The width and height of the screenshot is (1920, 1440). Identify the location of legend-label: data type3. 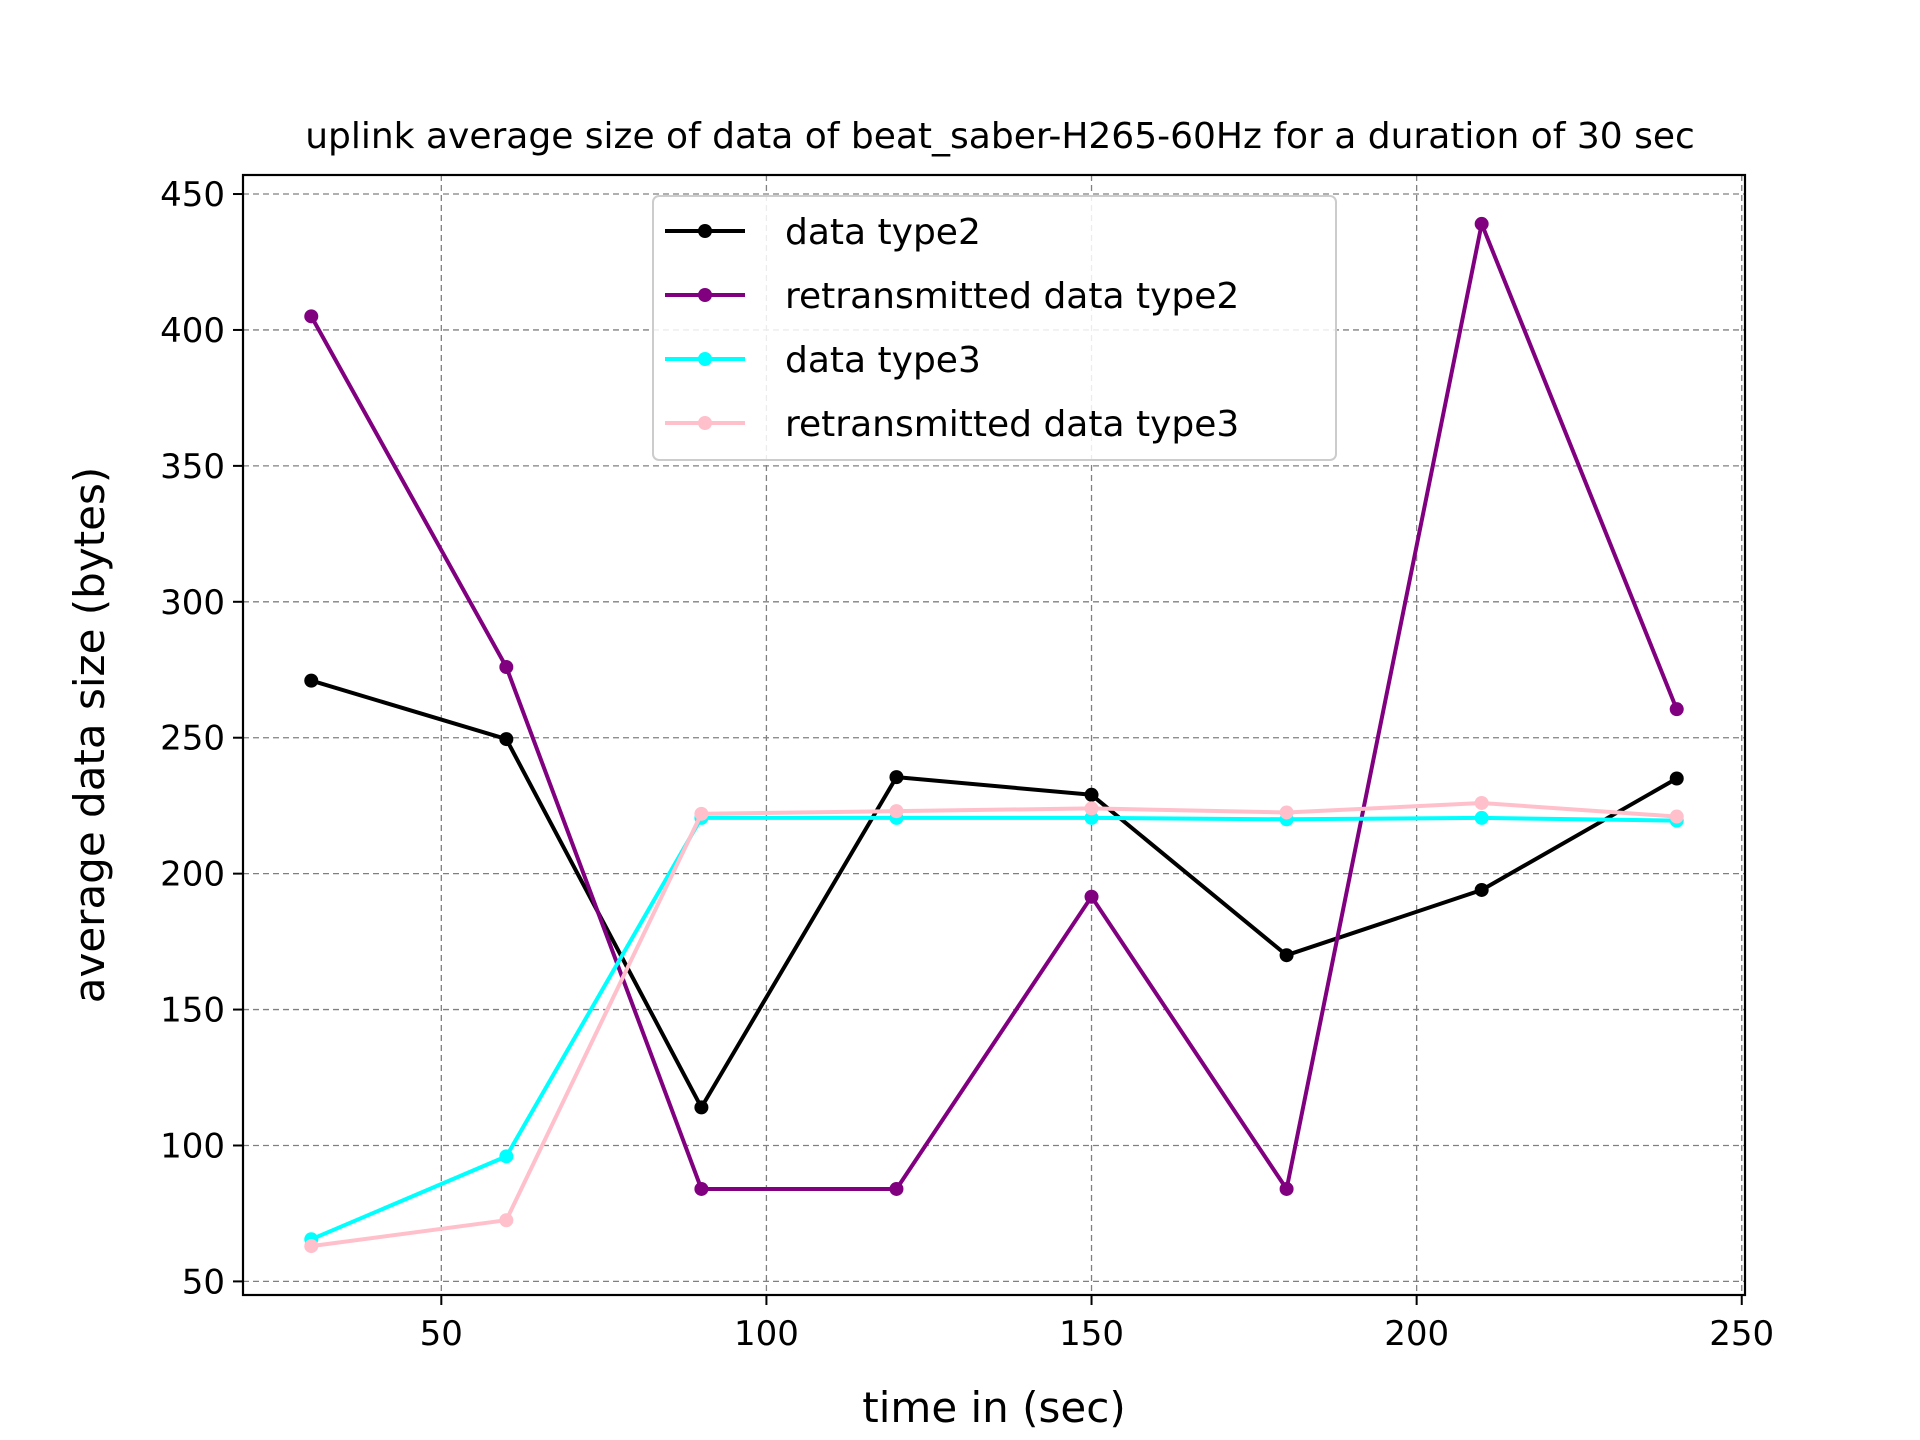
(883, 360).